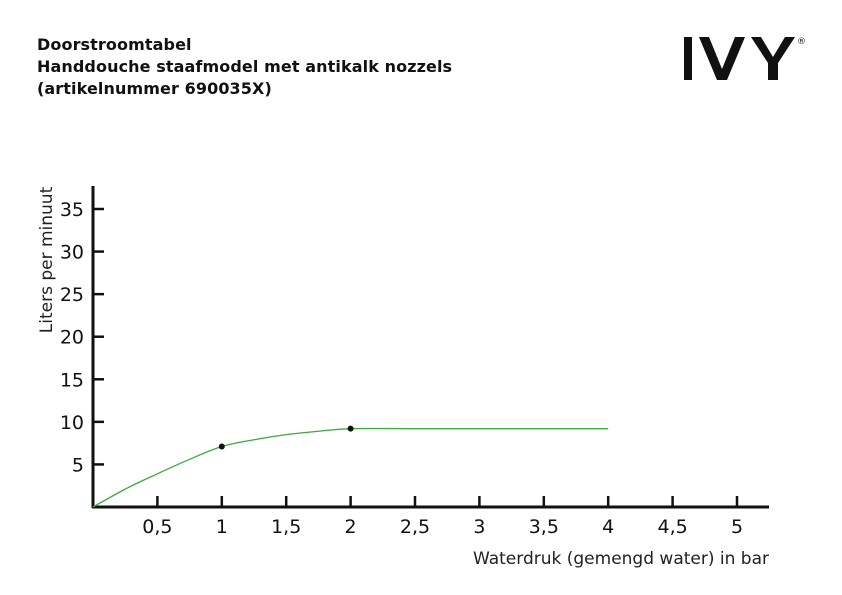 Image resolution: width=842 pixels, height=595 pixels. Describe the element at coordinates (801, 42) in the screenshot. I see `registered-mark: ®` at that location.